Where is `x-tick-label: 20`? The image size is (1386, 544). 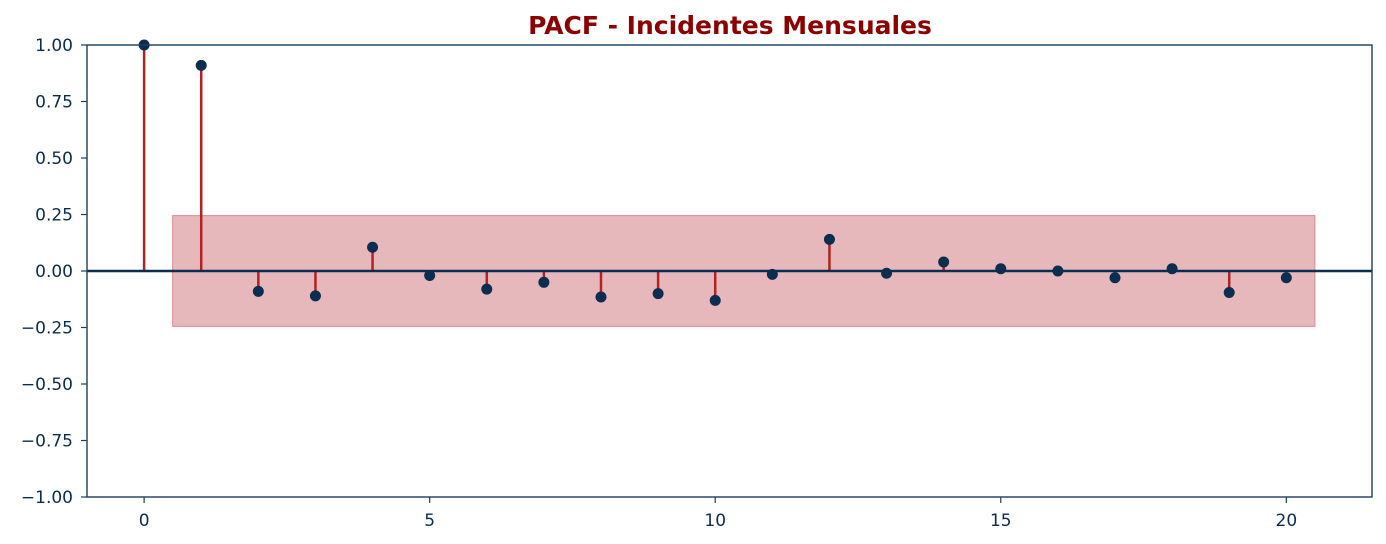
x-tick-label: 20 is located at coordinates (1287, 521).